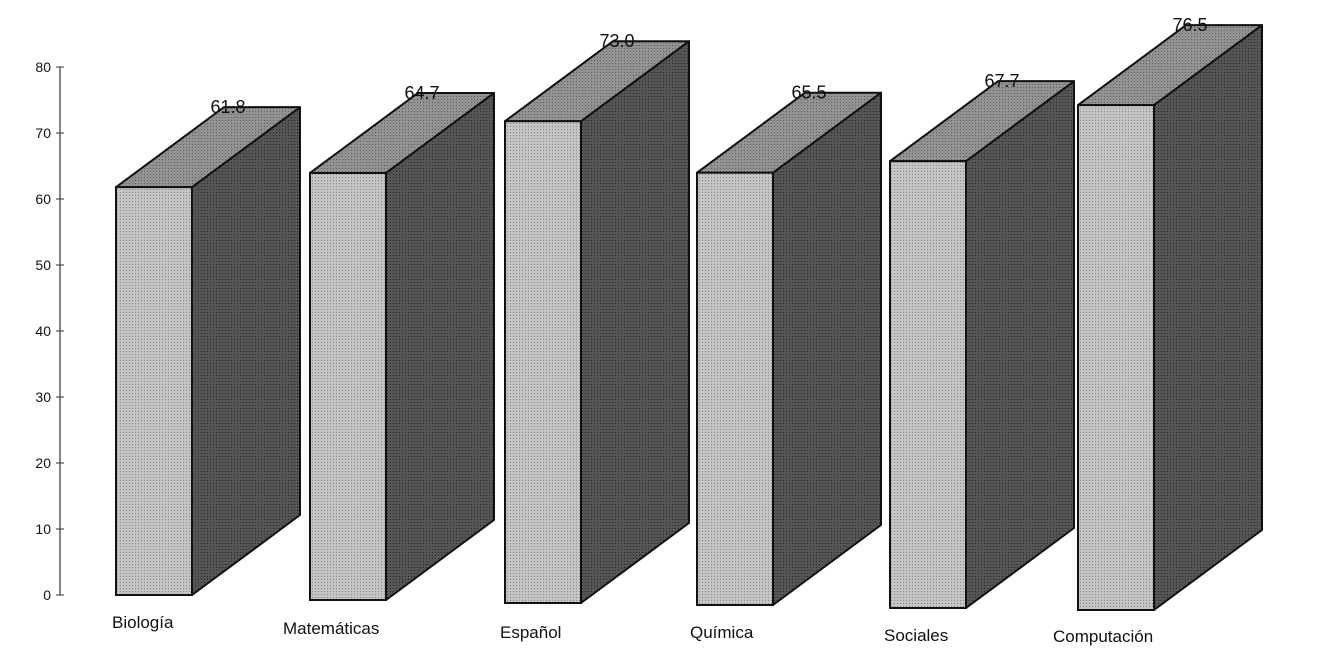 This screenshot has width=1321, height=654. Describe the element at coordinates (331, 628) in the screenshot. I see `category-label: Matemáticas` at that location.